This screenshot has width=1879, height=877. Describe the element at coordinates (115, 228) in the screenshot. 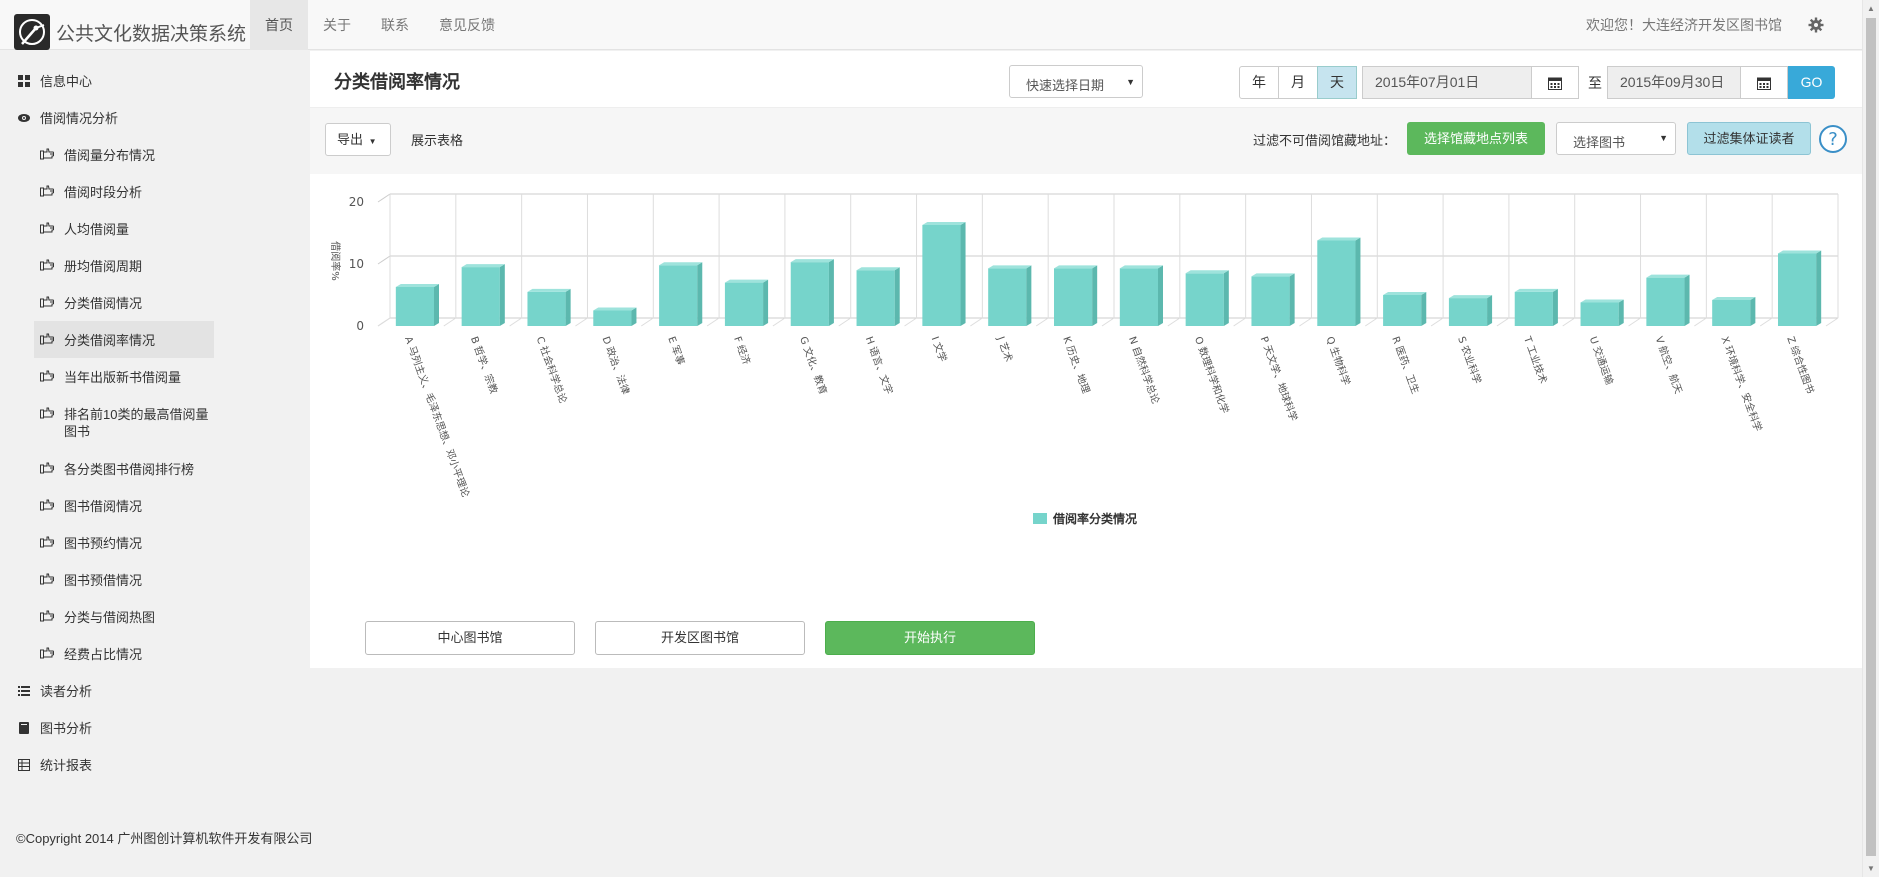

I see `sidebar-subitem: 人均借阅量` at that location.